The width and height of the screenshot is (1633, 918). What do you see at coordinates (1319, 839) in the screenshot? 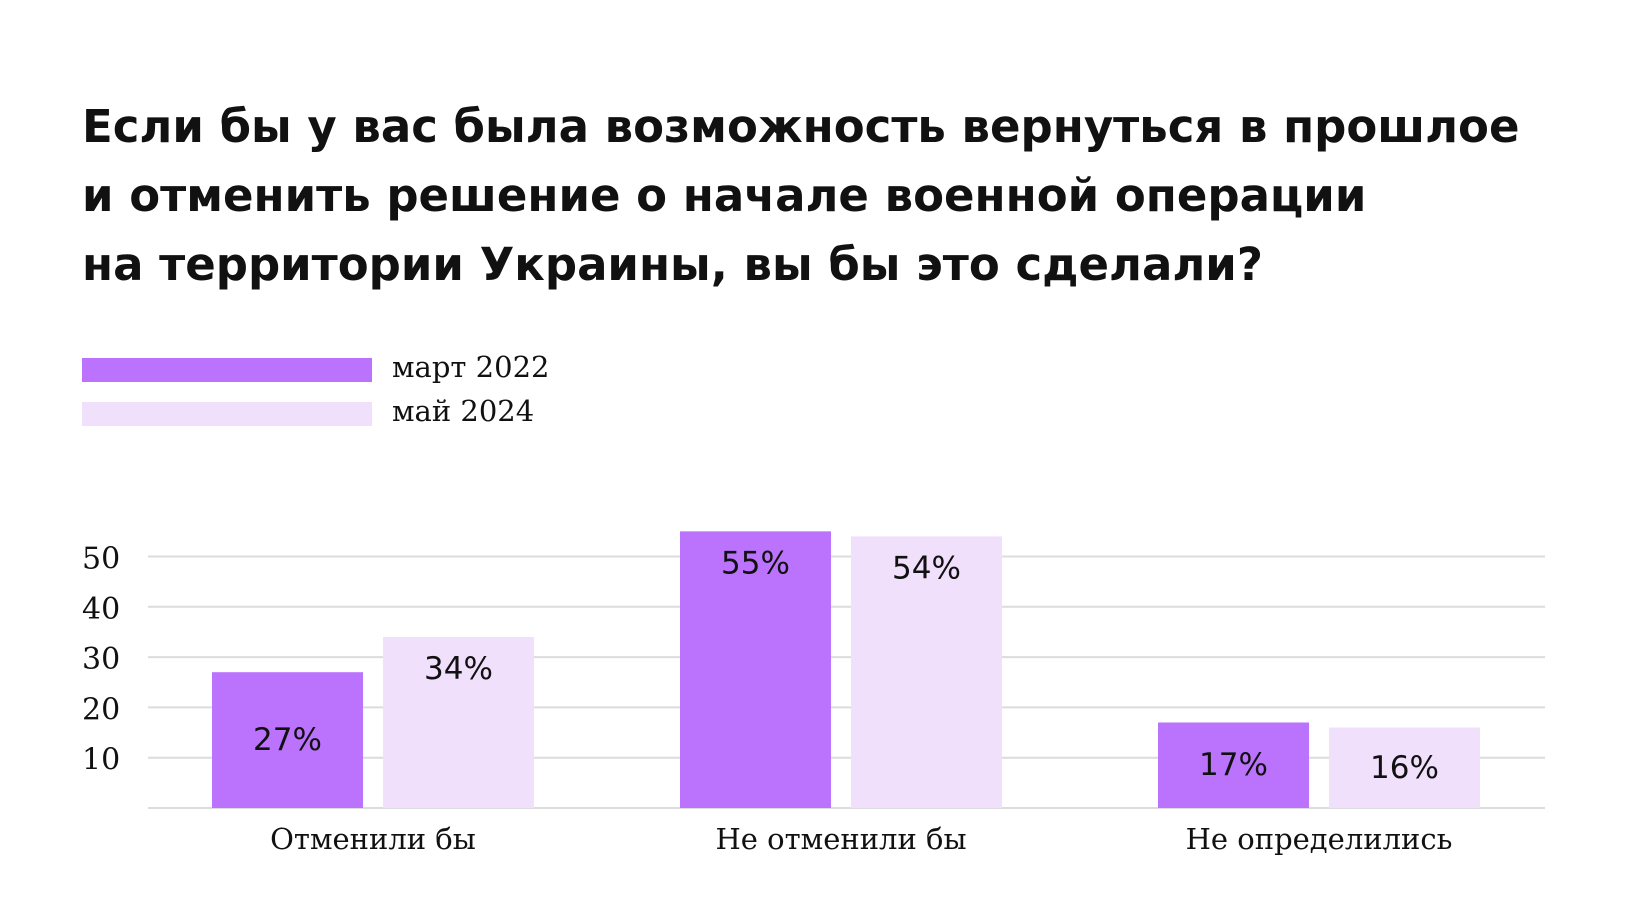
I see `x-tick-label: Не определились` at bounding box center [1319, 839].